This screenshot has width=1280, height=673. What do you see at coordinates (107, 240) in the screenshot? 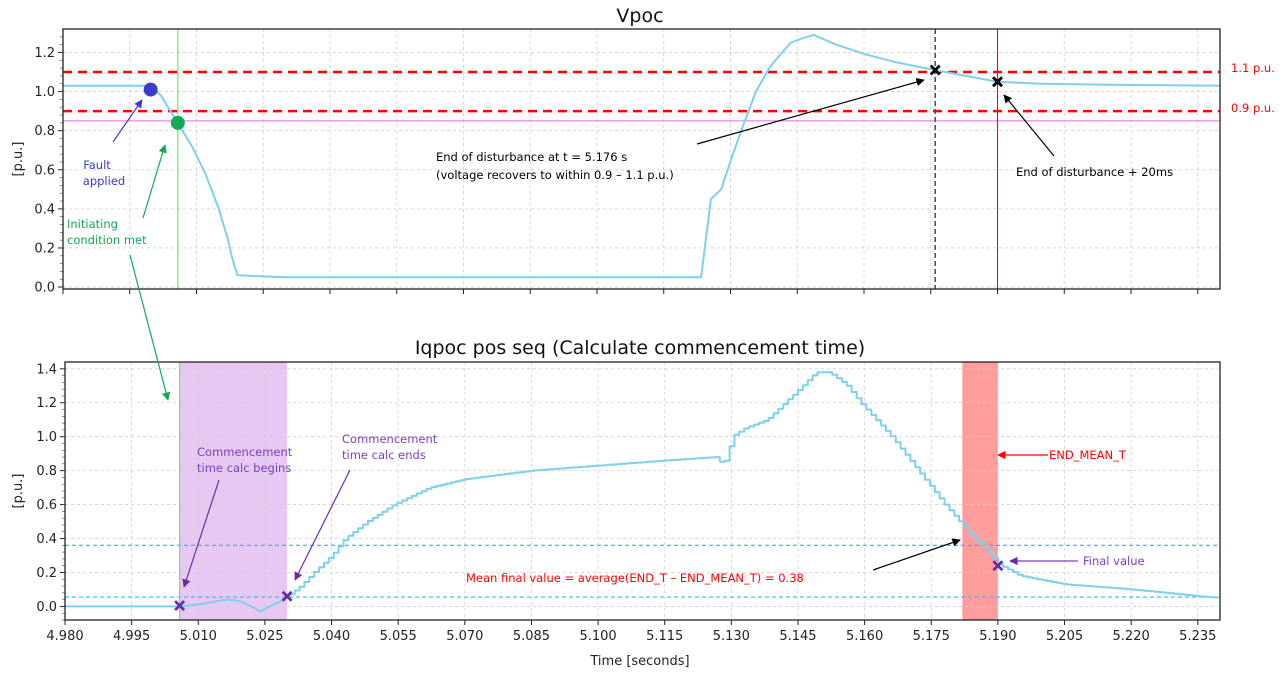
I see `initiating-label-line2: condition met` at bounding box center [107, 240].